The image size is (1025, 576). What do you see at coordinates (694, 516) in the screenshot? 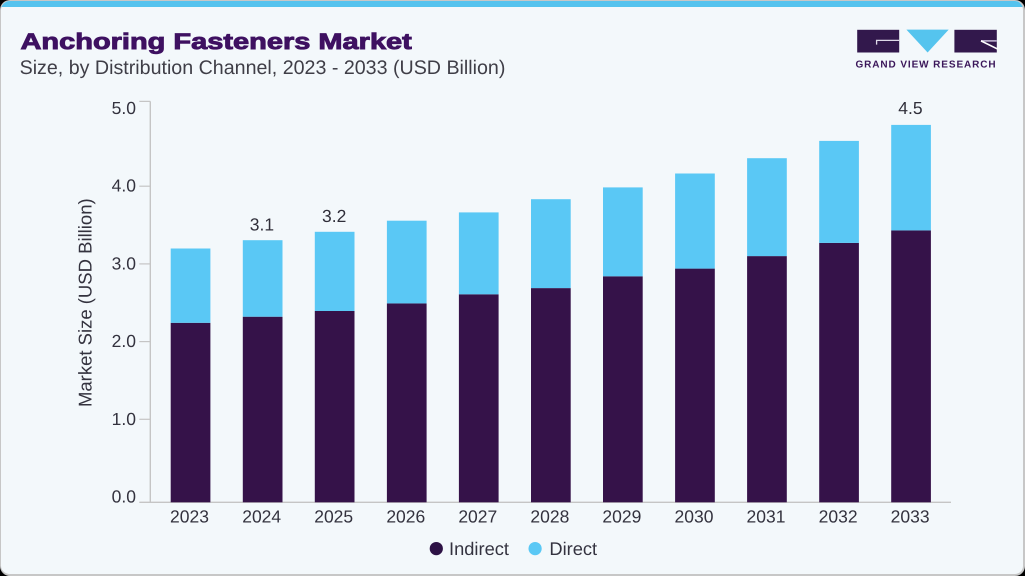
I see `svg-text: 2030` at bounding box center [694, 516].